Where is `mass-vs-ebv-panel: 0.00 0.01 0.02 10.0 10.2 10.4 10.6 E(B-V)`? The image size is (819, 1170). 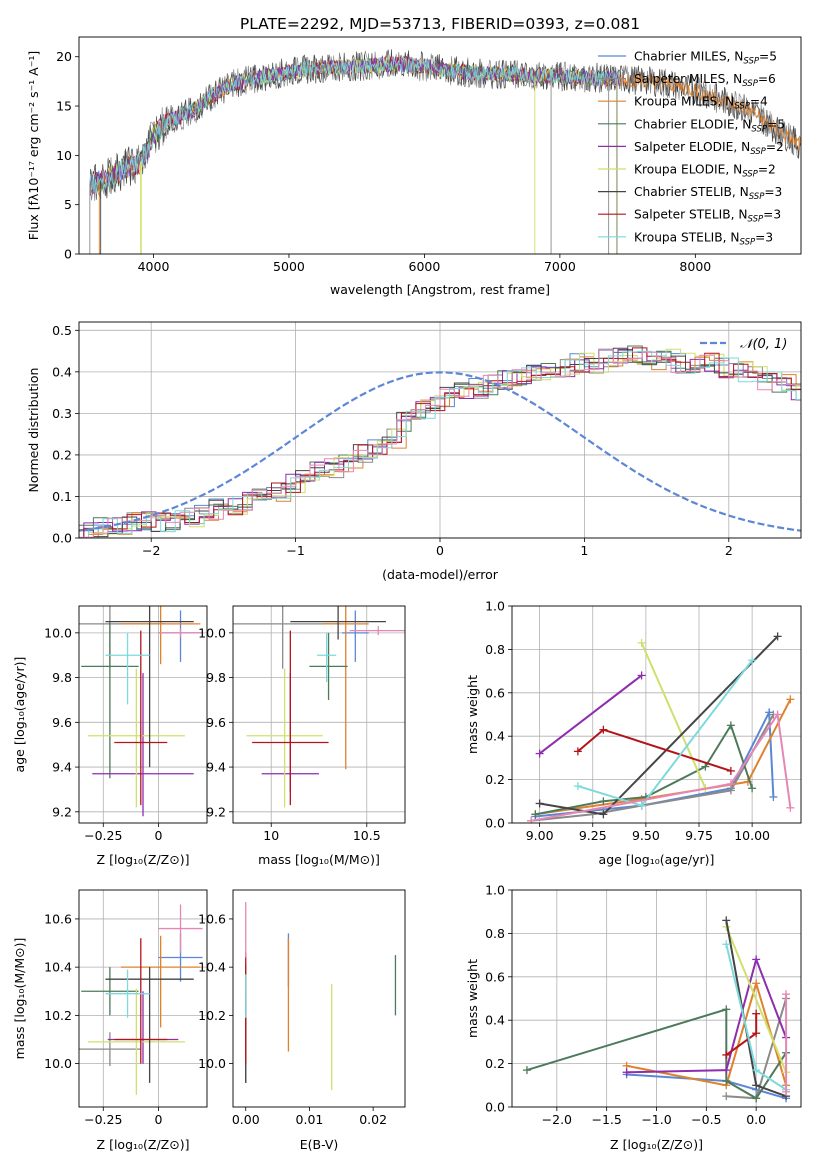 mass-vs-ebv-panel: 0.00 0.01 0.02 10.0 10.2 10.4 10.6 E(B-V) is located at coordinates (302, 1020).